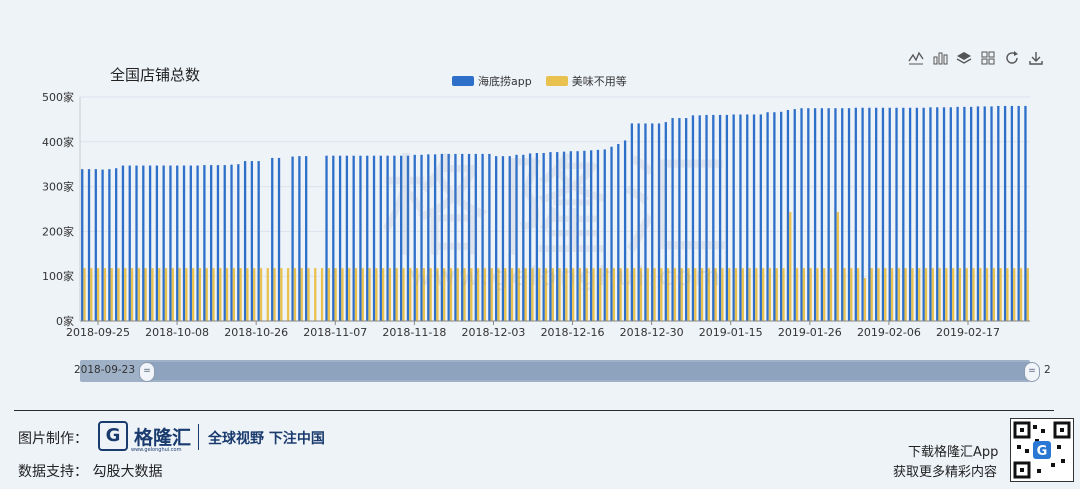 The height and width of the screenshot is (489, 1080). What do you see at coordinates (492, 81) in the screenshot?
I see `legend-item-haidilao: 海底捞app` at bounding box center [492, 81].